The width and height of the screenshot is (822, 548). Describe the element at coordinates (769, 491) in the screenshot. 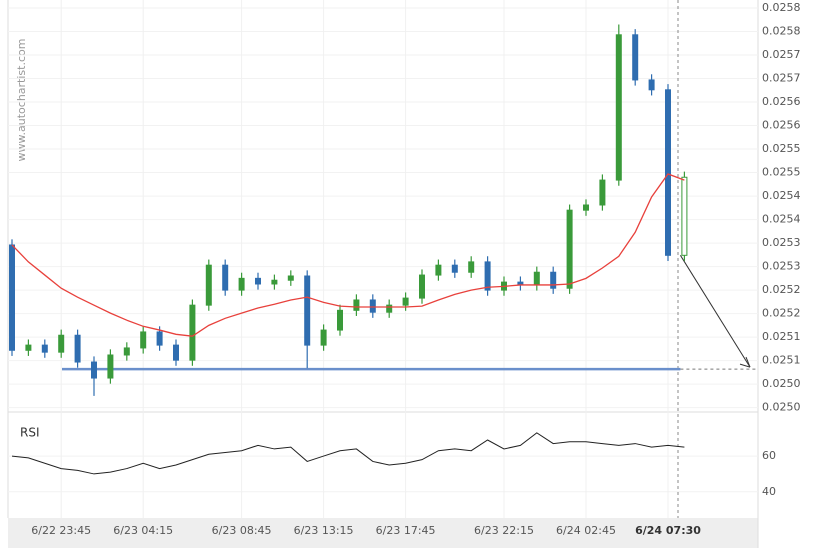

I see `rsi-tick-label: 40` at that location.